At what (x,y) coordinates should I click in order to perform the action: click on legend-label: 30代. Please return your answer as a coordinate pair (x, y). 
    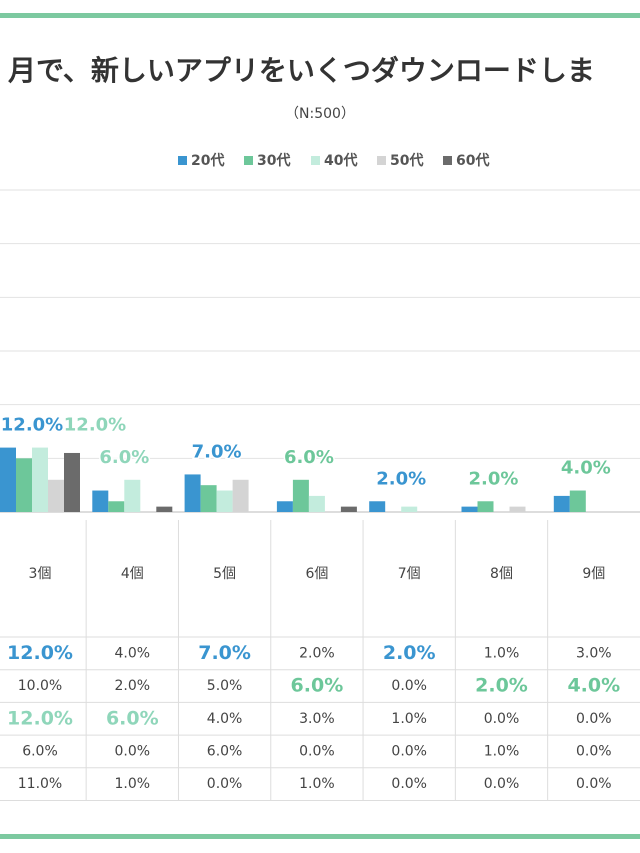
    Looking at the image, I should click on (273, 160).